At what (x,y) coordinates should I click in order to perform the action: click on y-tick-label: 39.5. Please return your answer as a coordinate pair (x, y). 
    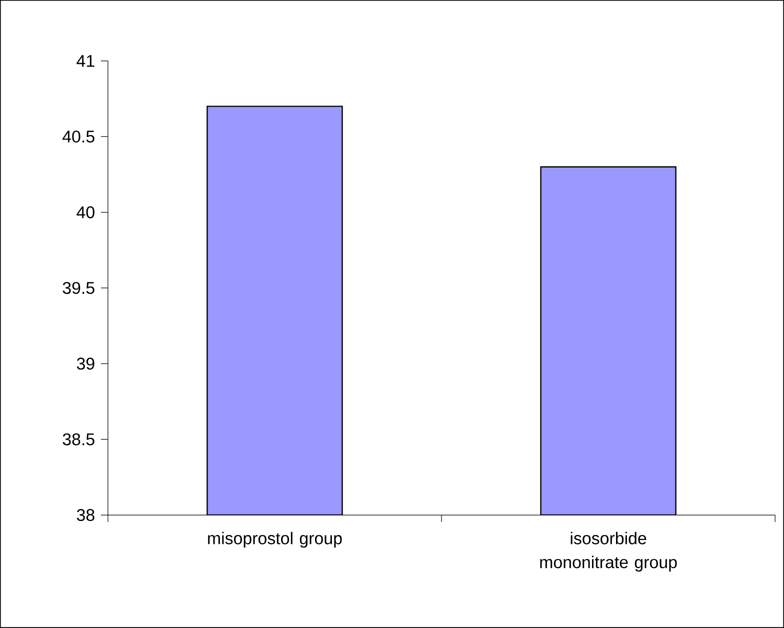
    Looking at the image, I should click on (78, 288).